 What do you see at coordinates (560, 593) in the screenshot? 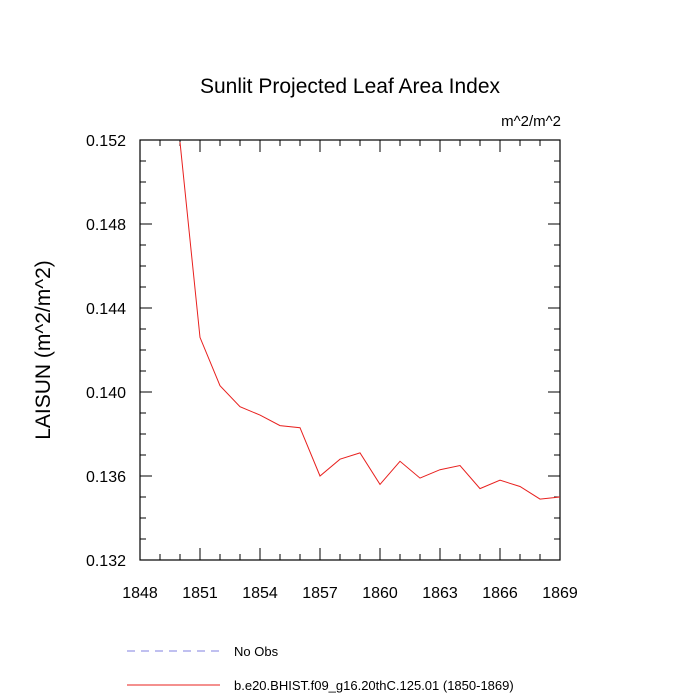
I see `x-tick-label: 1869` at bounding box center [560, 593].